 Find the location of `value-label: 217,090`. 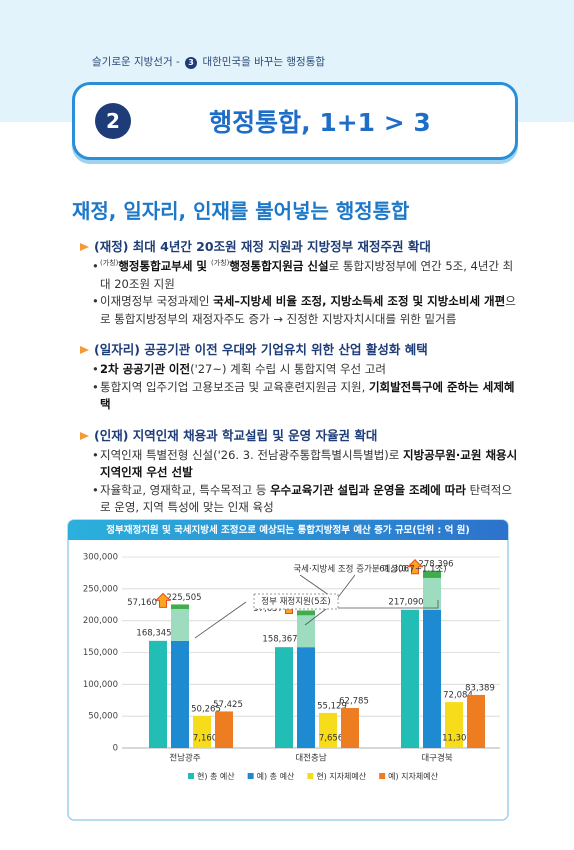

value-label: 217,090 is located at coordinates (405, 602).